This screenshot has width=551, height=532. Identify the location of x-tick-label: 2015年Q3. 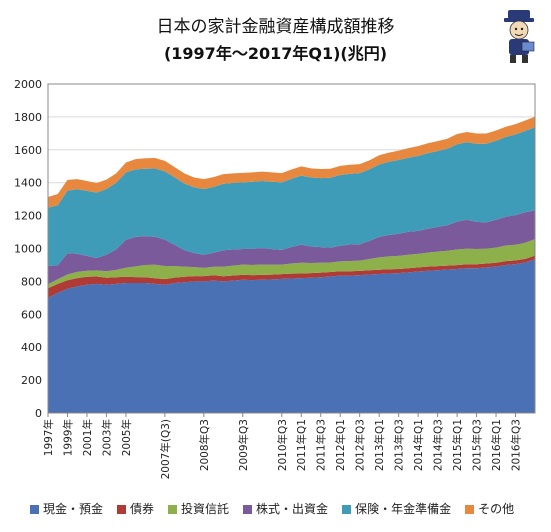
(477, 445).